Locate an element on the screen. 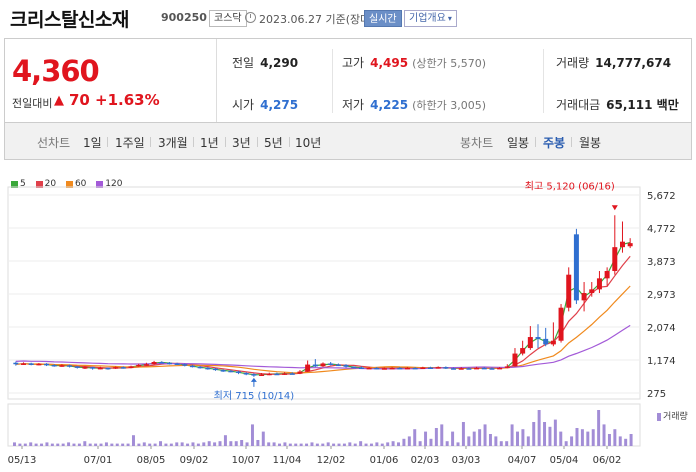 This screenshot has height=472, width=696. x-tick-label: 01/06 is located at coordinates (384, 460).